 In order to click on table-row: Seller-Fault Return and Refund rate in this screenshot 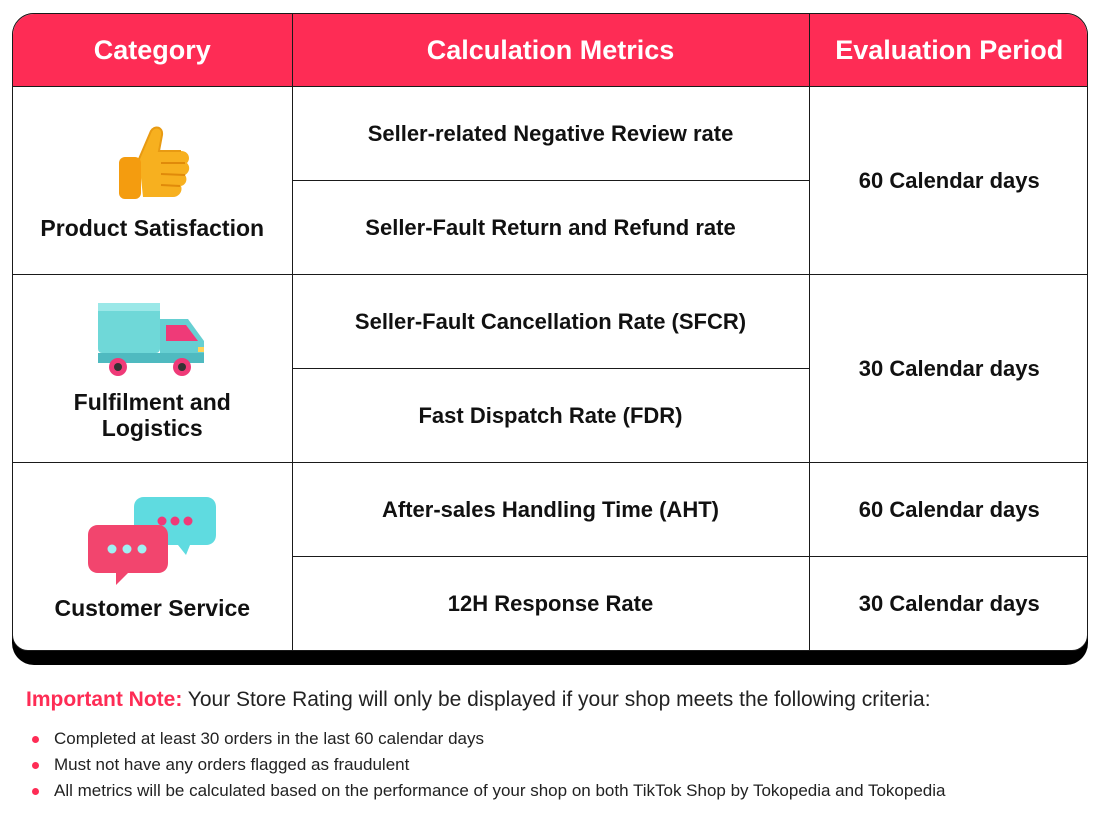, I will do `click(550, 227)`.